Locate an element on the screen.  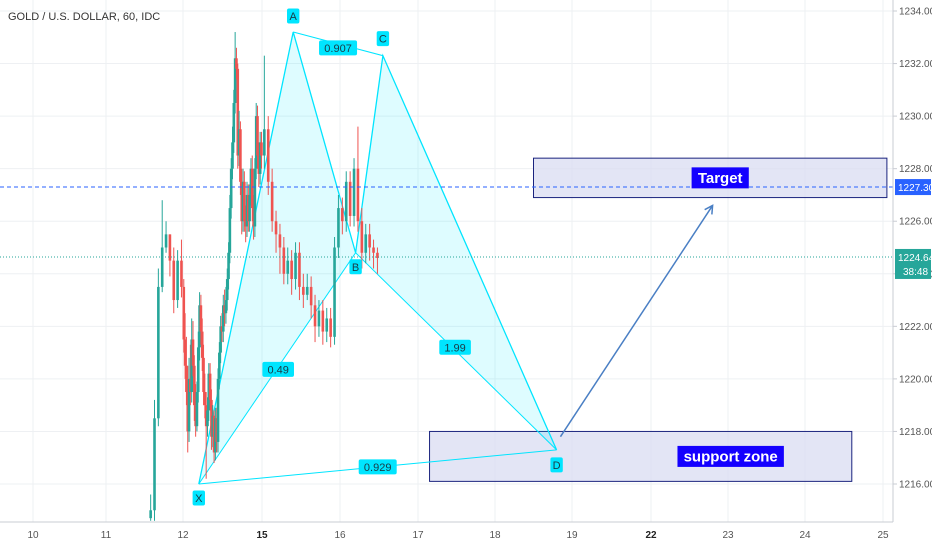
ratio-label-xd: 0.929 is located at coordinates (378, 468).